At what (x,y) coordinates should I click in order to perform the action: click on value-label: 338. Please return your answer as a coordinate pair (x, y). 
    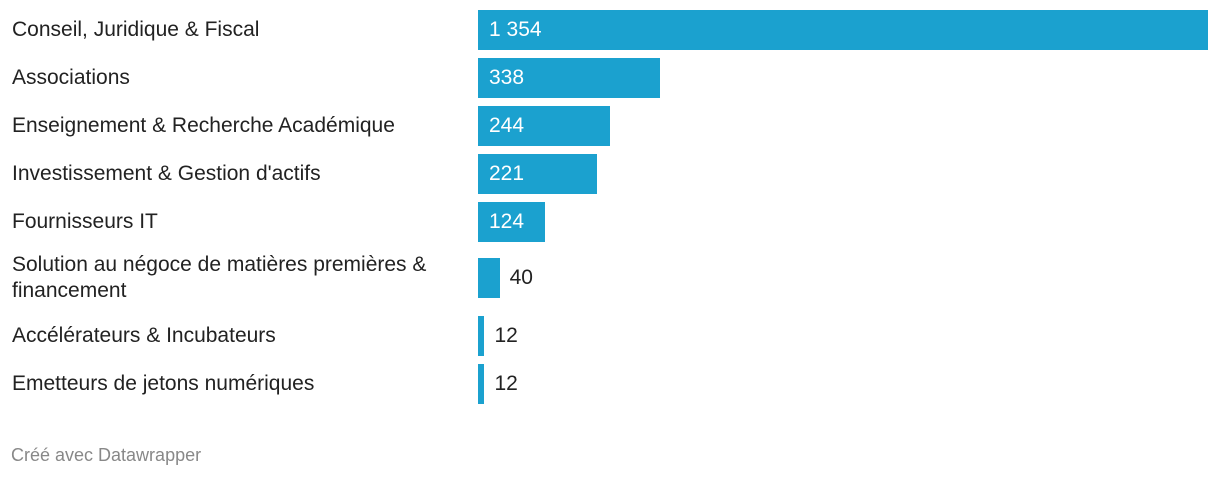
    Looking at the image, I should click on (507, 77).